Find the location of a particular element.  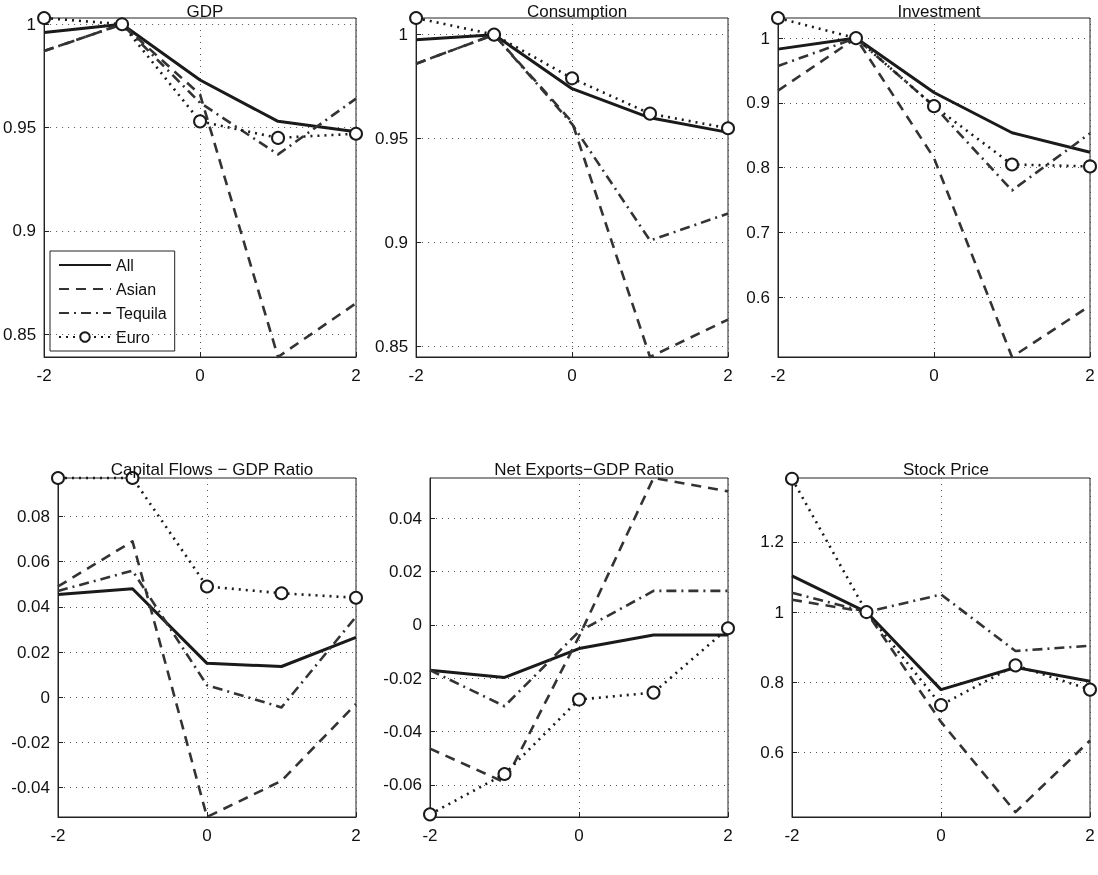

chart-title: Investment is located at coordinates (939, 11).